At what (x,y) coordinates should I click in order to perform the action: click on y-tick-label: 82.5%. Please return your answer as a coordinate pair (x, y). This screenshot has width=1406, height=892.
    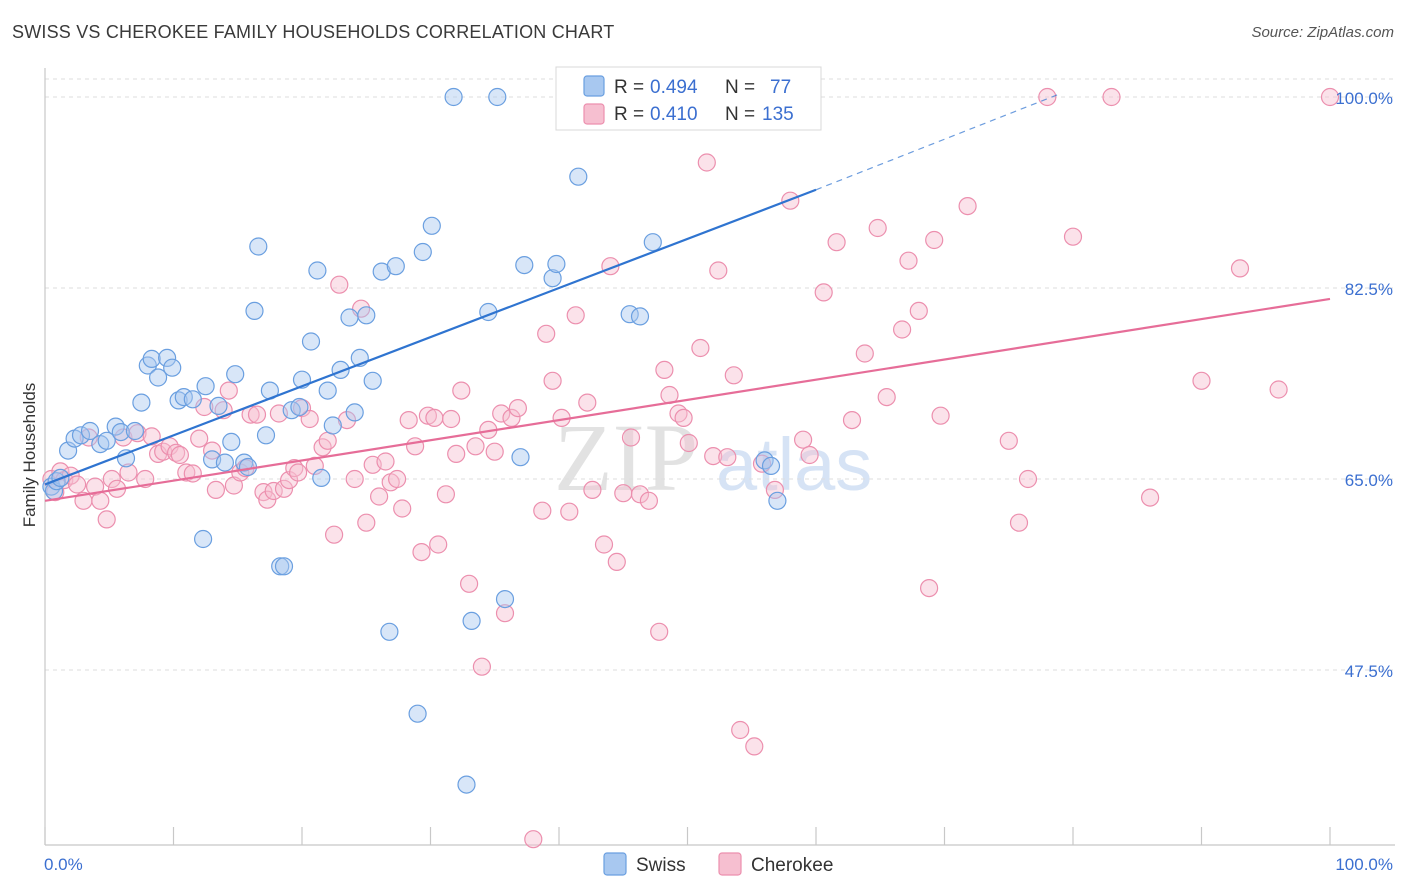
    Looking at the image, I should click on (1369, 289).